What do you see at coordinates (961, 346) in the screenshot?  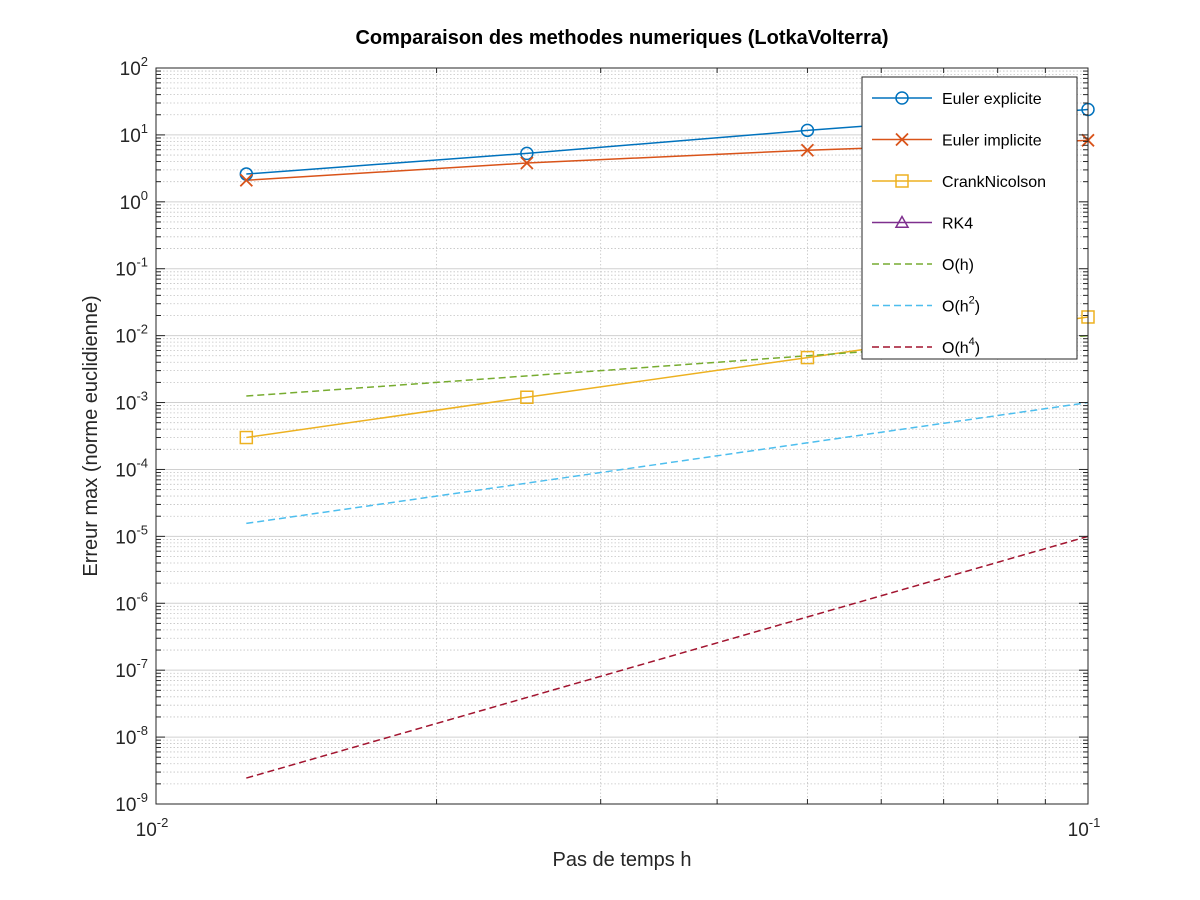 I see `legend-label: O(h4)` at bounding box center [961, 346].